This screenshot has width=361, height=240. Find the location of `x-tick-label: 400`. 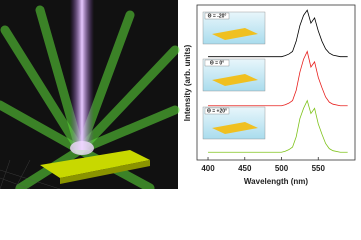

x-tick-label: 400 is located at coordinates (208, 168).